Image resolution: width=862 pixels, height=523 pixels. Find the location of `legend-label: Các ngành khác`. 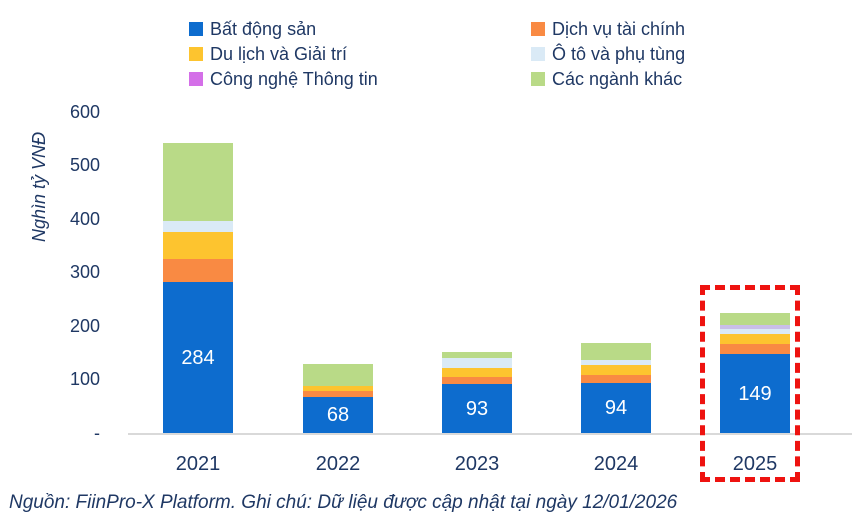

legend-label: Các ngành khác is located at coordinates (617, 79).